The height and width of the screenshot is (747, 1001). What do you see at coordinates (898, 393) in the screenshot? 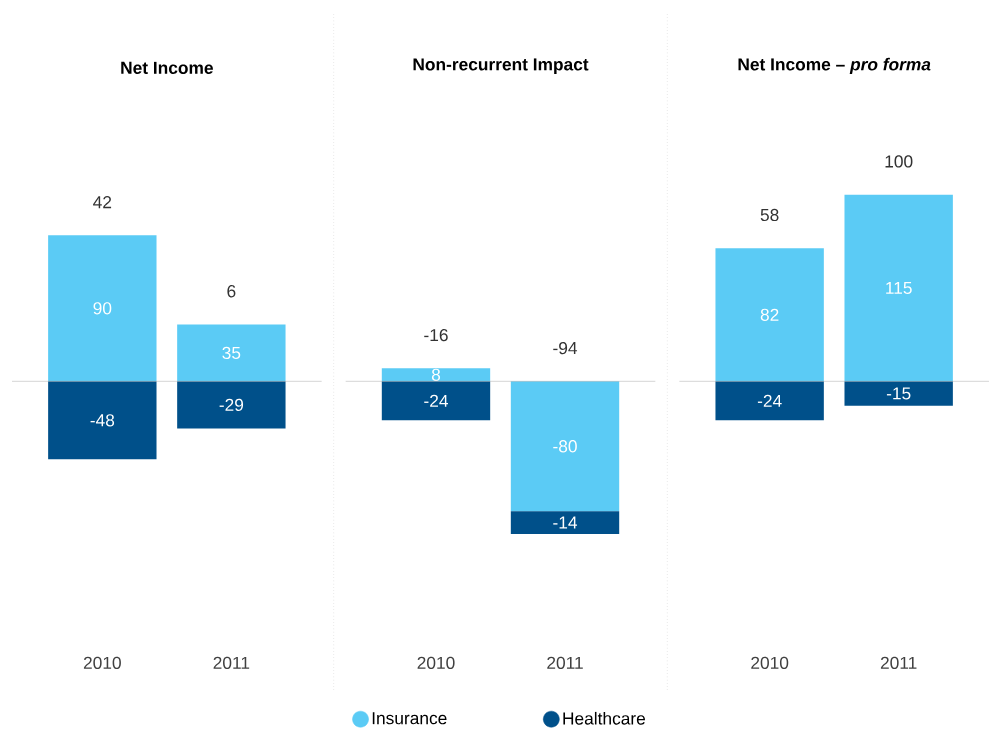
I see `data-label: -15` at bounding box center [898, 393].